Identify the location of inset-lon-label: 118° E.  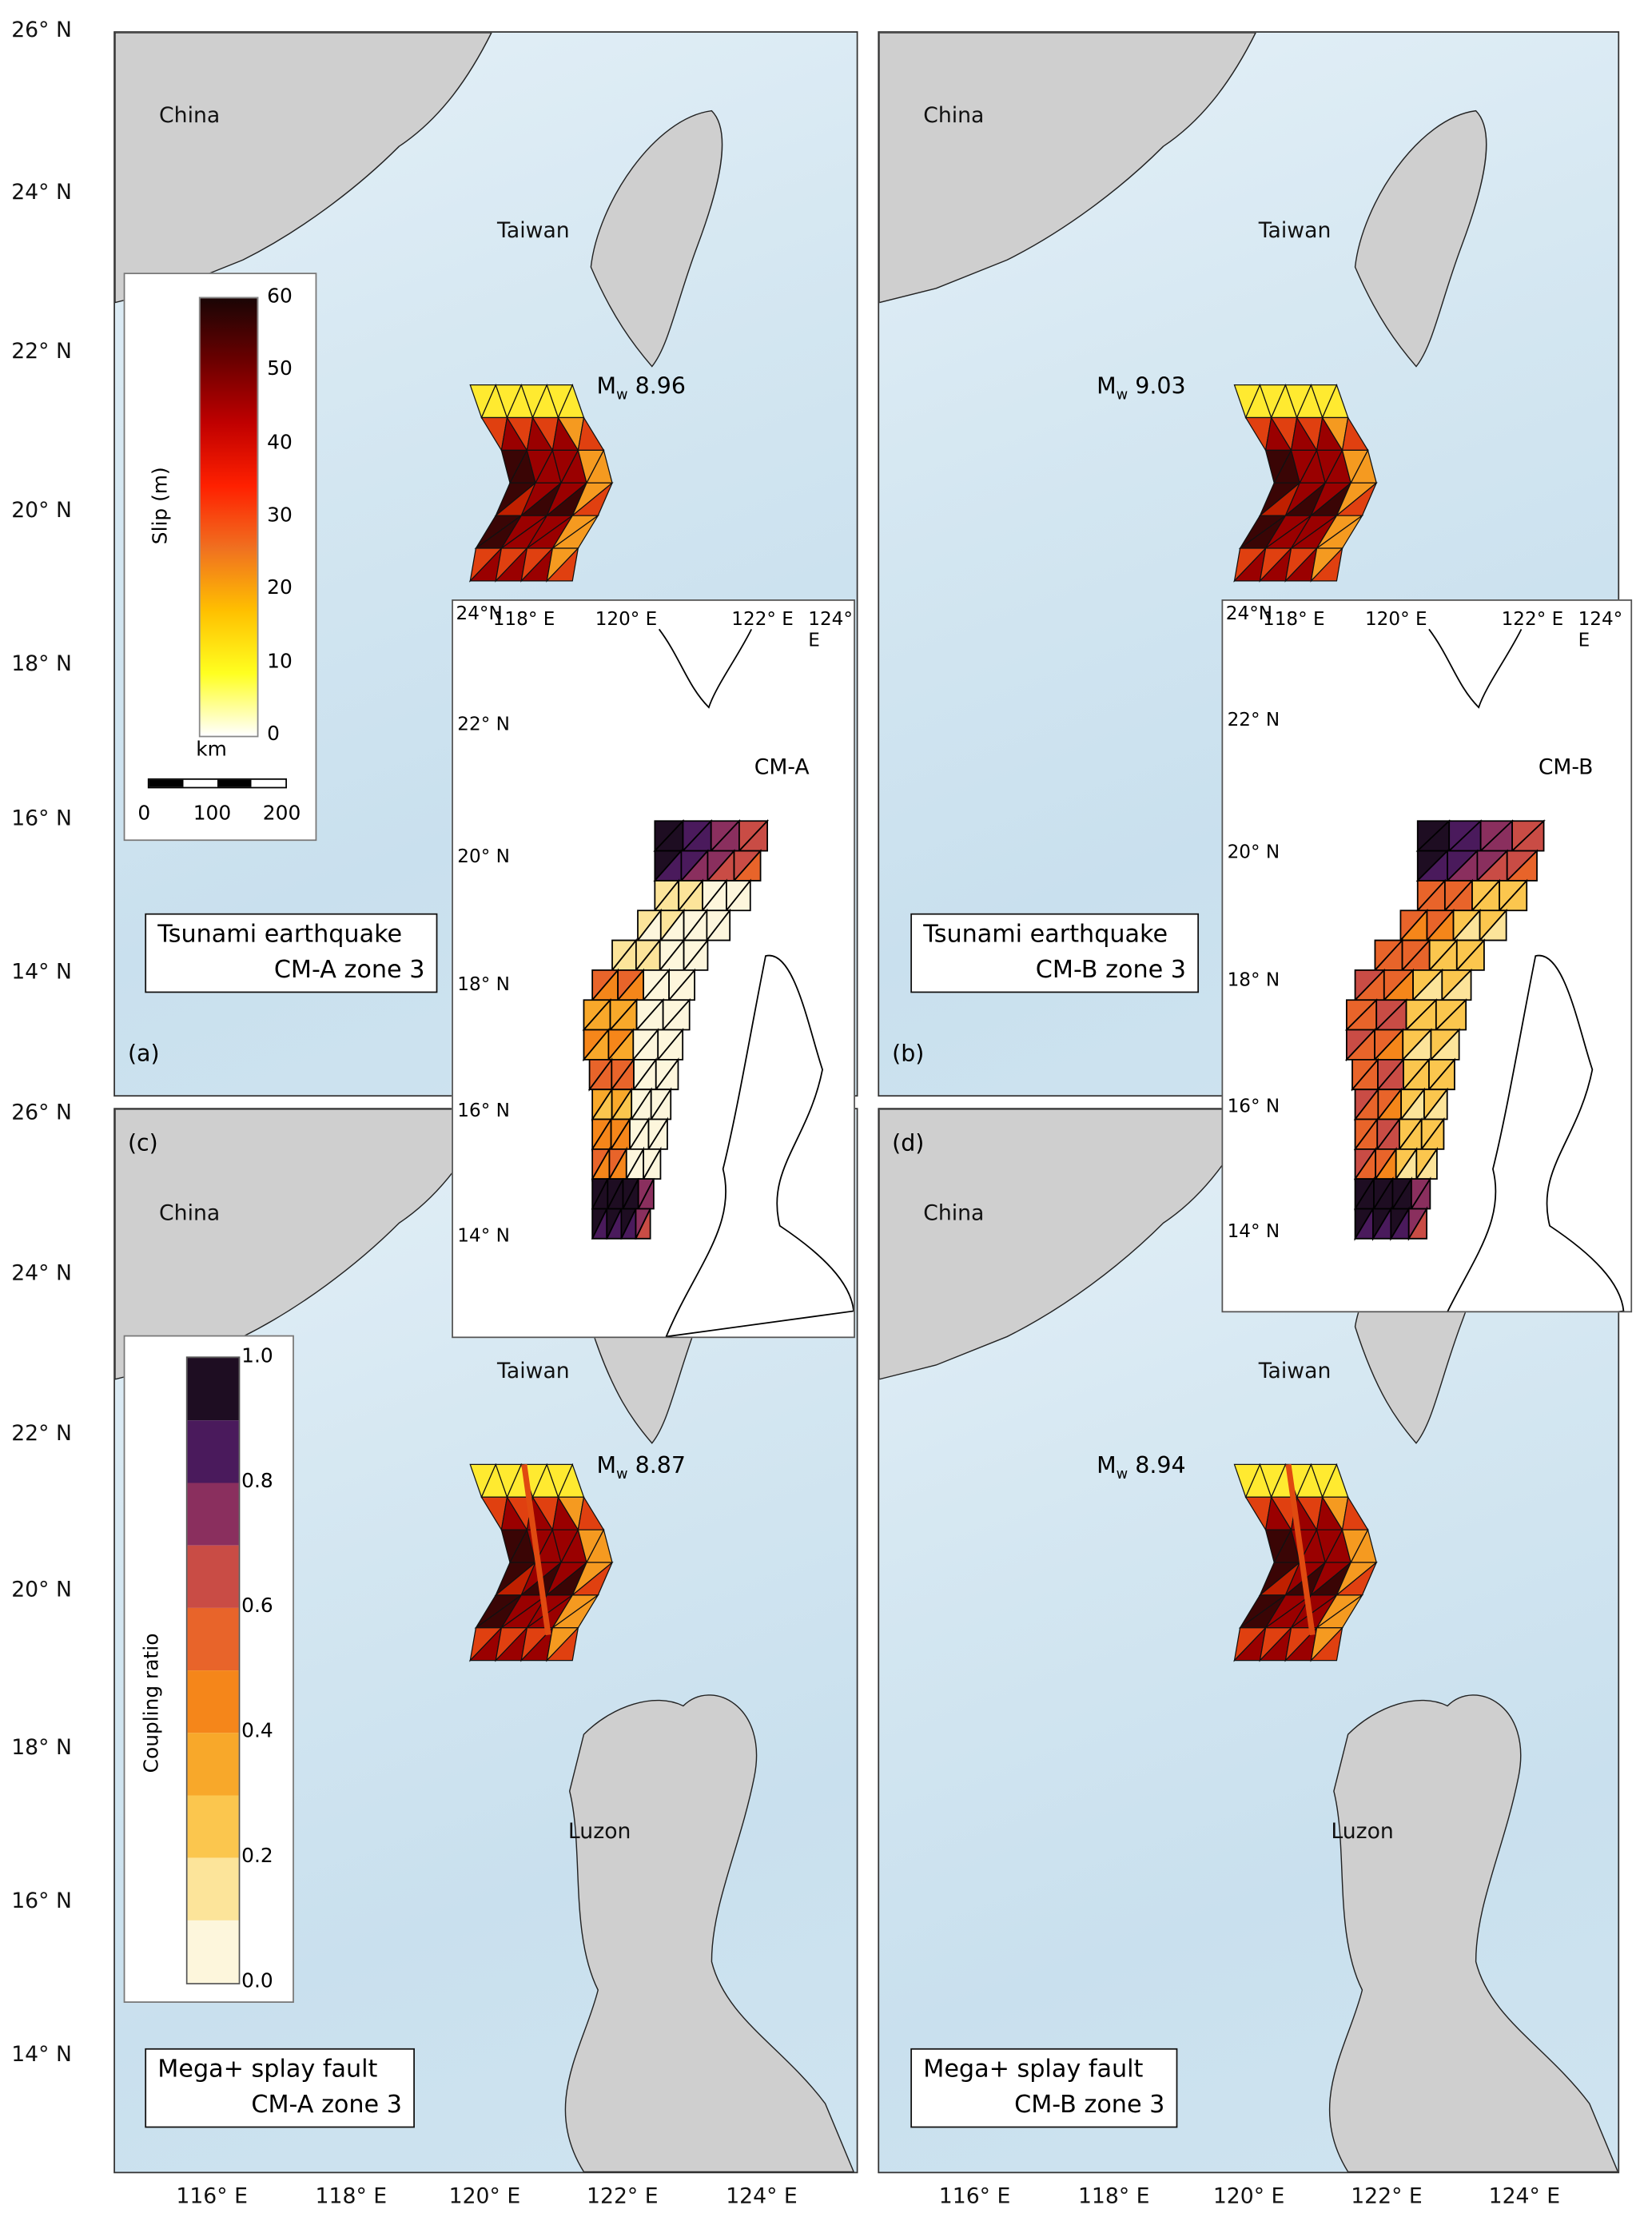
(1294, 620).